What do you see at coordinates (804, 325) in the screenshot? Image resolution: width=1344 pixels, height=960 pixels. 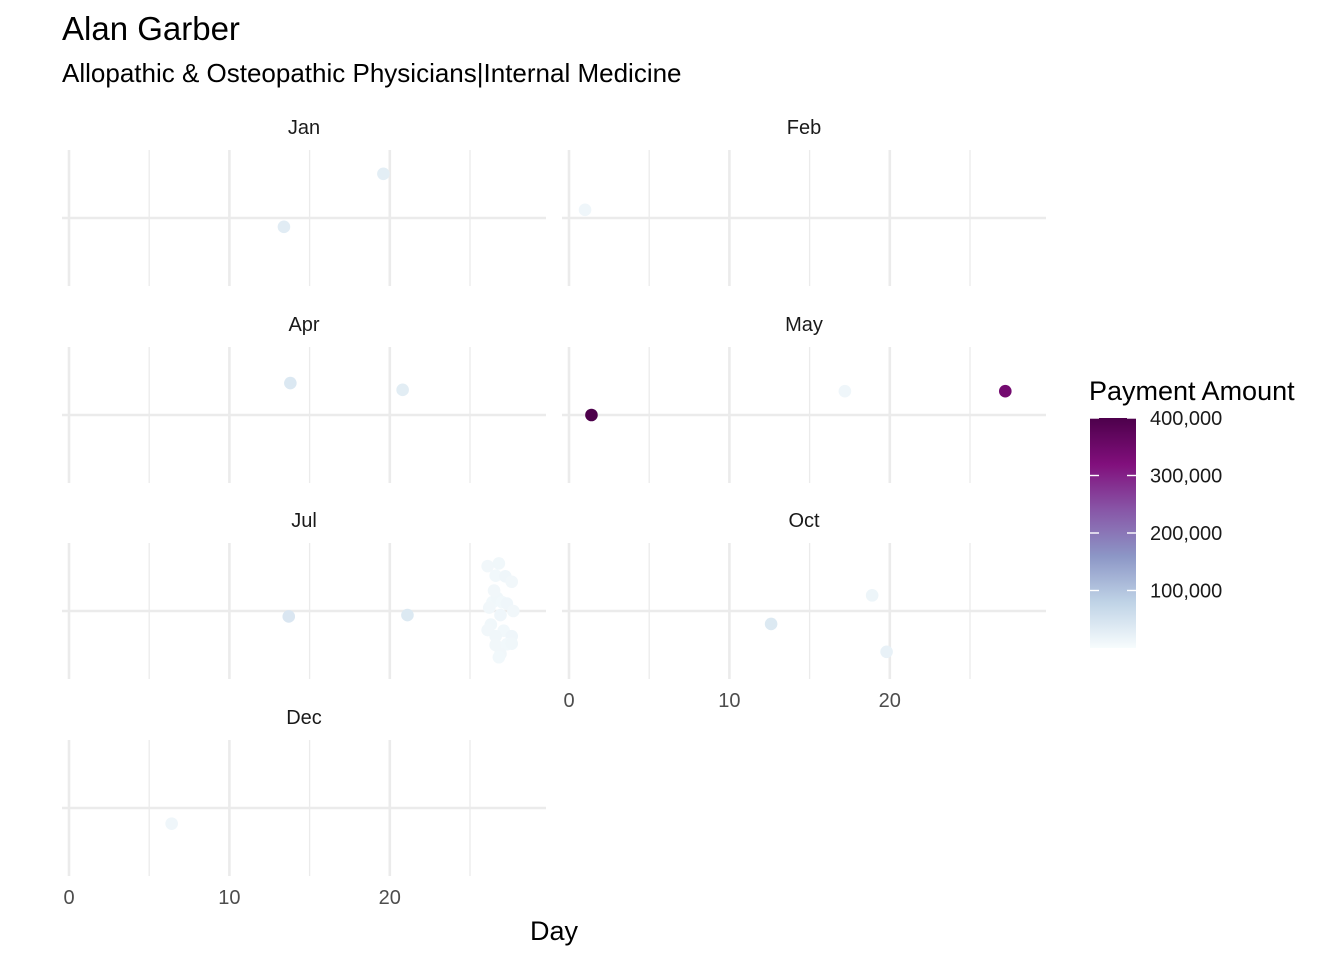 I see `facet-label-may: May` at bounding box center [804, 325].